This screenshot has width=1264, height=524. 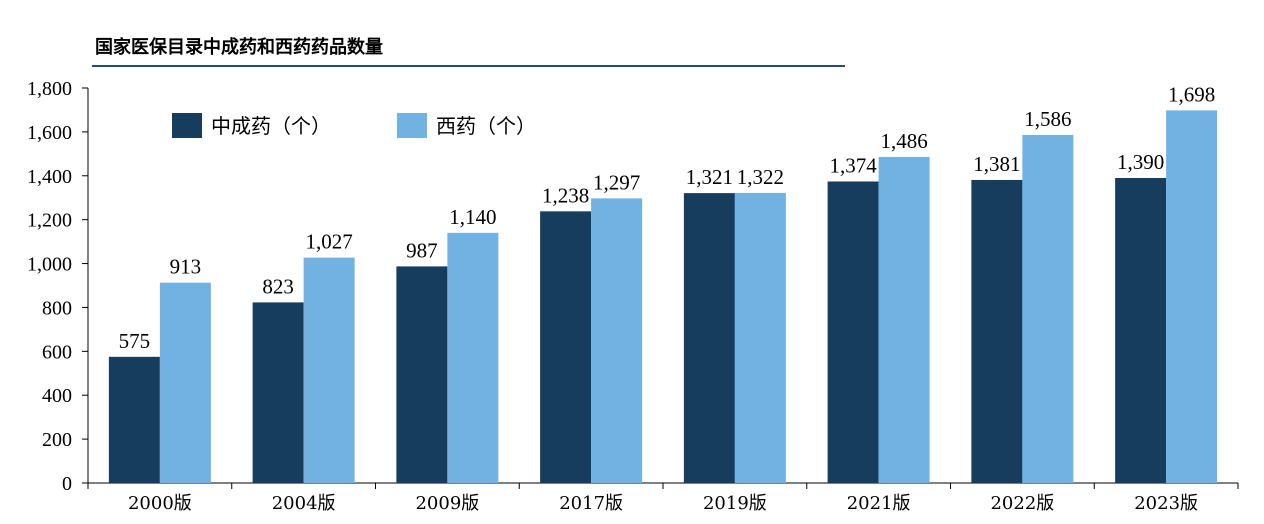 What do you see at coordinates (709, 177) in the screenshot?
I see `data-label: 1,321` at bounding box center [709, 177].